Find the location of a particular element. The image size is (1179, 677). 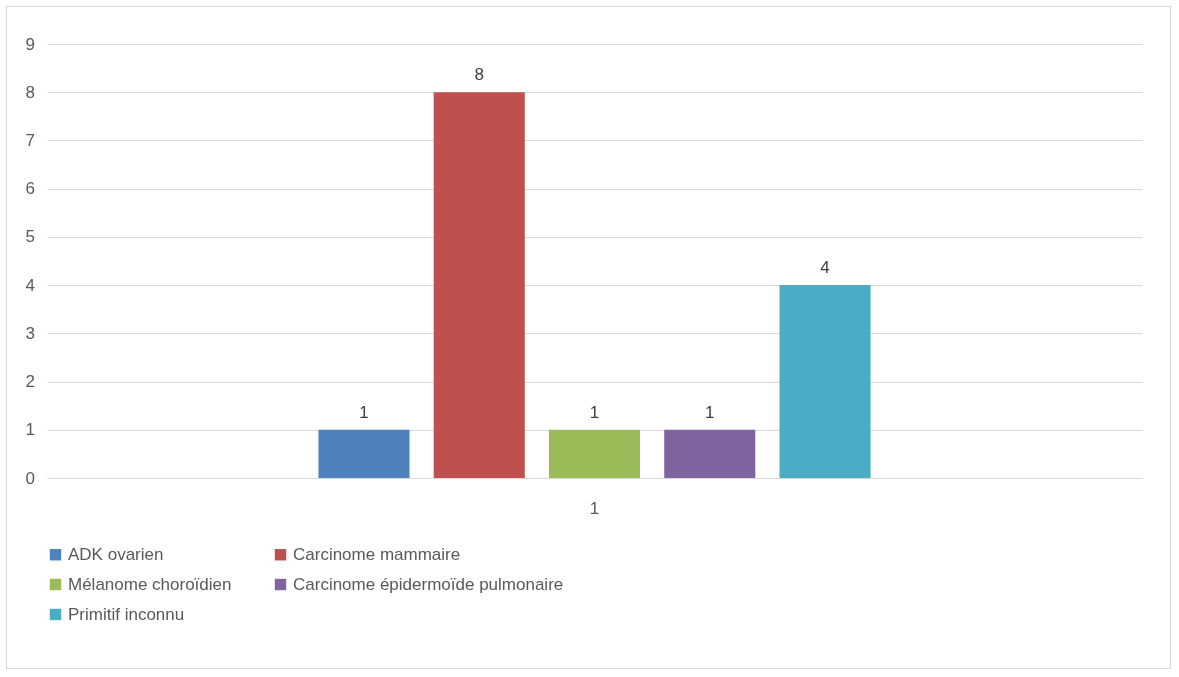

y-tick-label: 5 is located at coordinates (30, 237).